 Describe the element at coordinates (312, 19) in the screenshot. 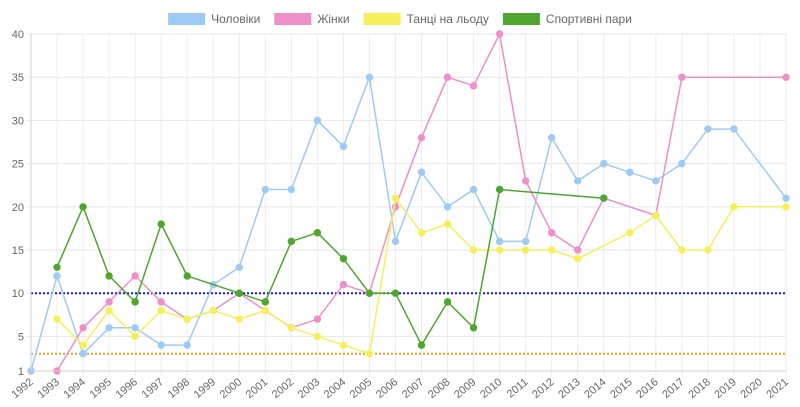

I see `legend-item-2: Жінки` at that location.